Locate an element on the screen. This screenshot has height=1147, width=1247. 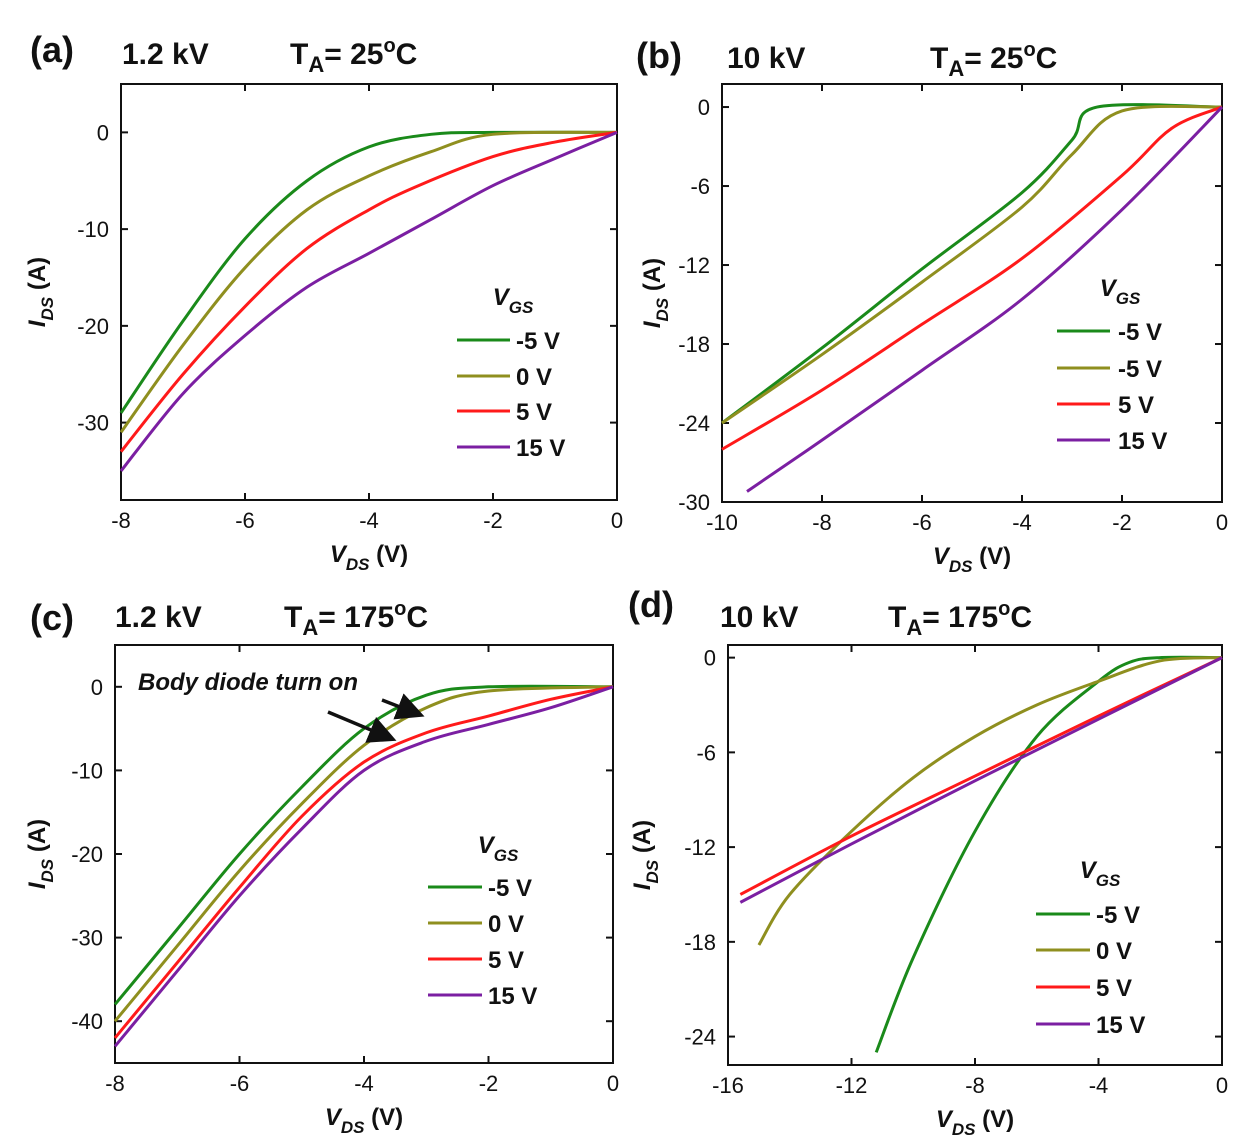
panel-label: (b) is located at coordinates (659, 55).